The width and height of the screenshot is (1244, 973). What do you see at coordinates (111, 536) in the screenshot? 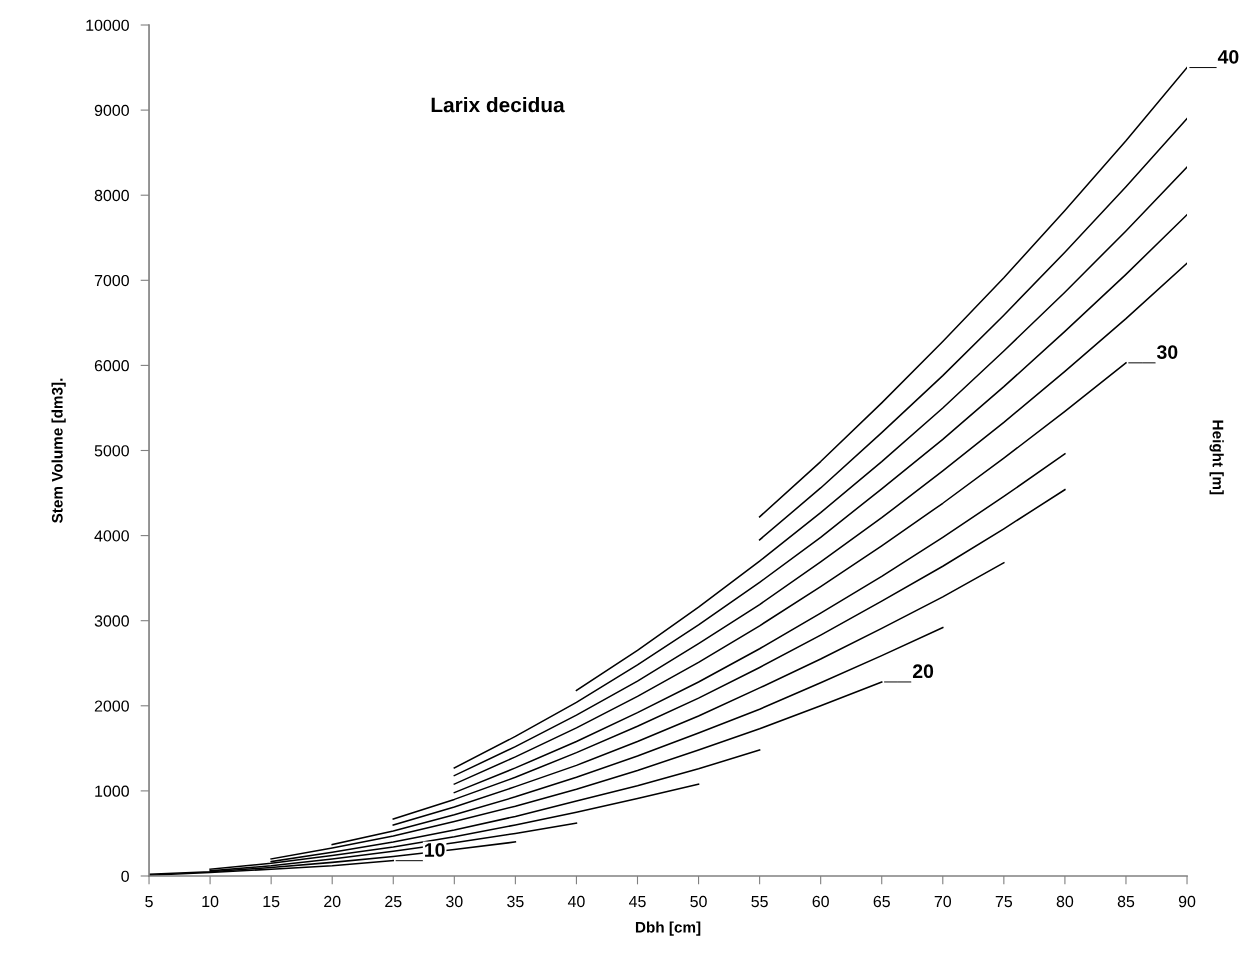
I see `y-tick-label: 4000` at bounding box center [111, 536].